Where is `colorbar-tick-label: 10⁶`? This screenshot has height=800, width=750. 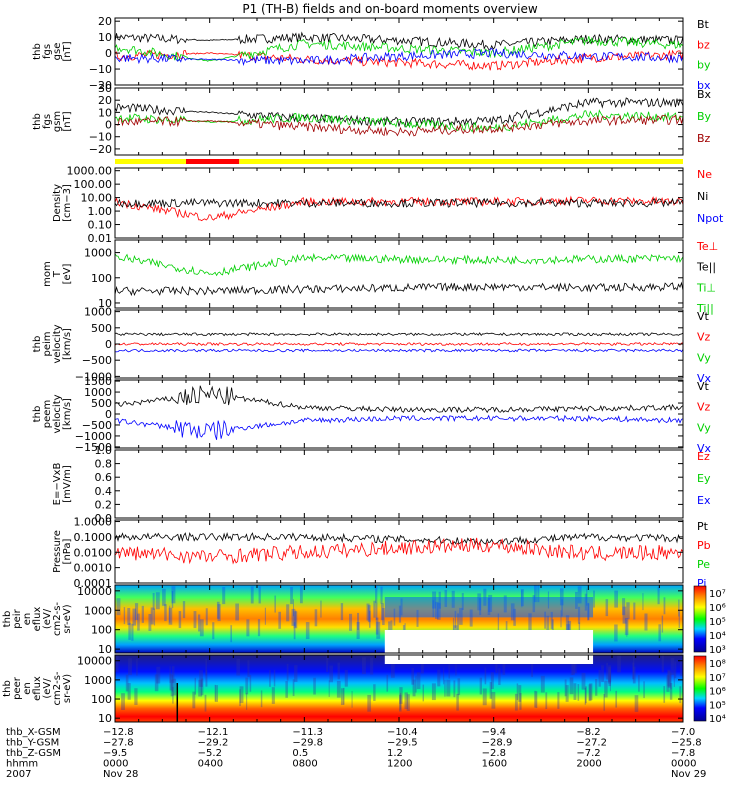
colorbar-tick-label: 10⁶ is located at coordinates (717, 608).